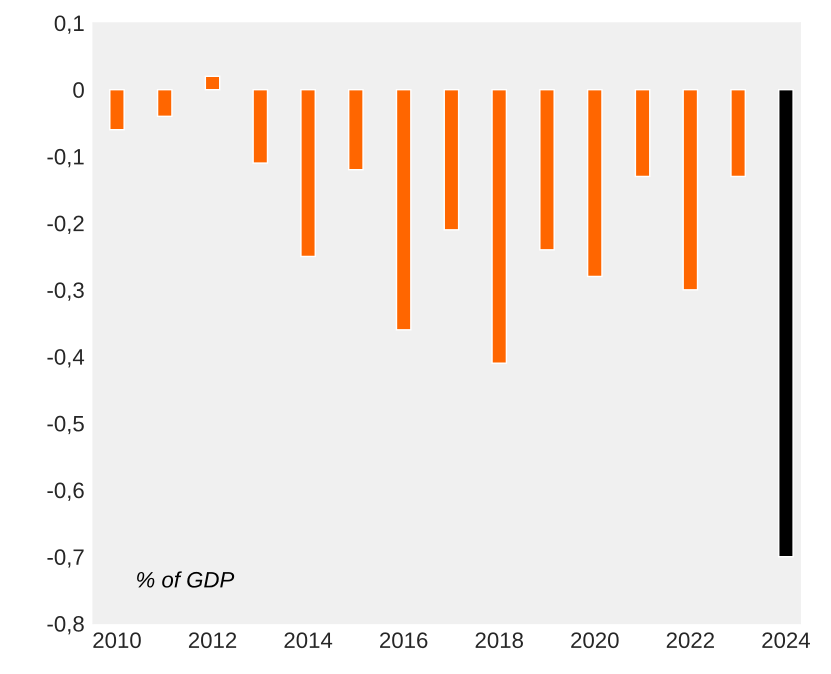 The width and height of the screenshot is (831, 674). Describe the element at coordinates (78, 90) in the screenshot. I see `y-tick-label: 0` at that location.